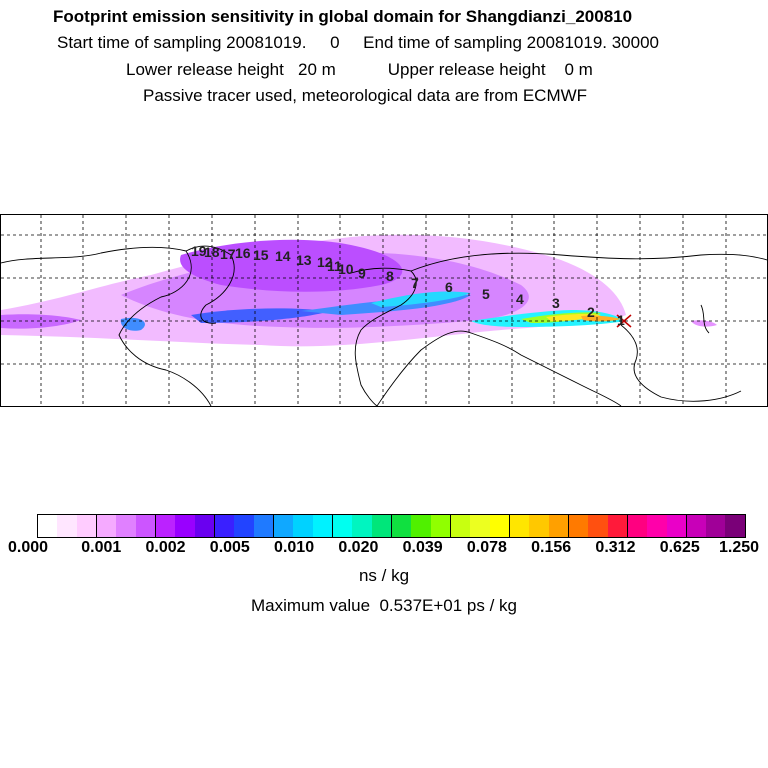 The width and height of the screenshot is (768, 768). I want to click on traj-label-1: 1, so click(621, 320).